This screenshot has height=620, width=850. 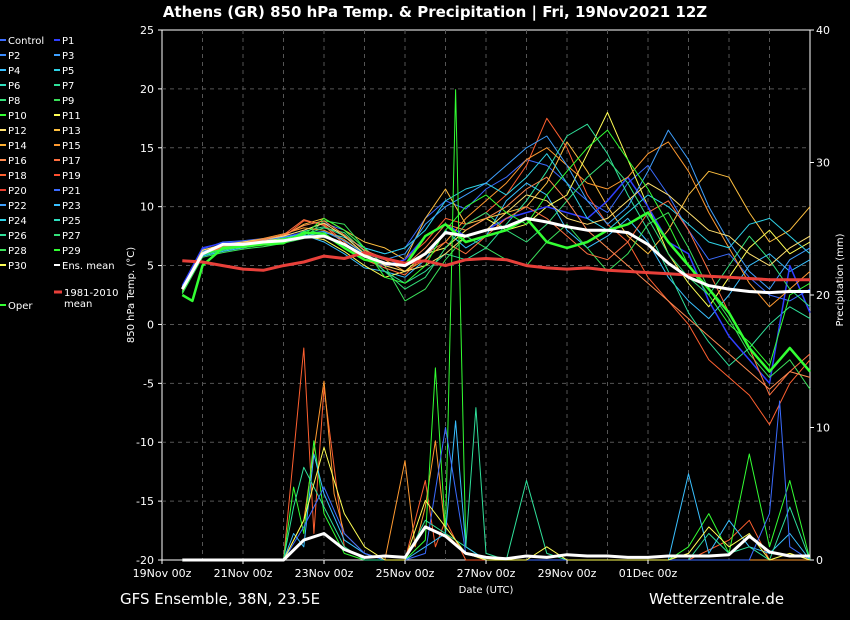 What do you see at coordinates (71, 236) in the screenshot?
I see `legend-label: P27` at bounding box center [71, 236].